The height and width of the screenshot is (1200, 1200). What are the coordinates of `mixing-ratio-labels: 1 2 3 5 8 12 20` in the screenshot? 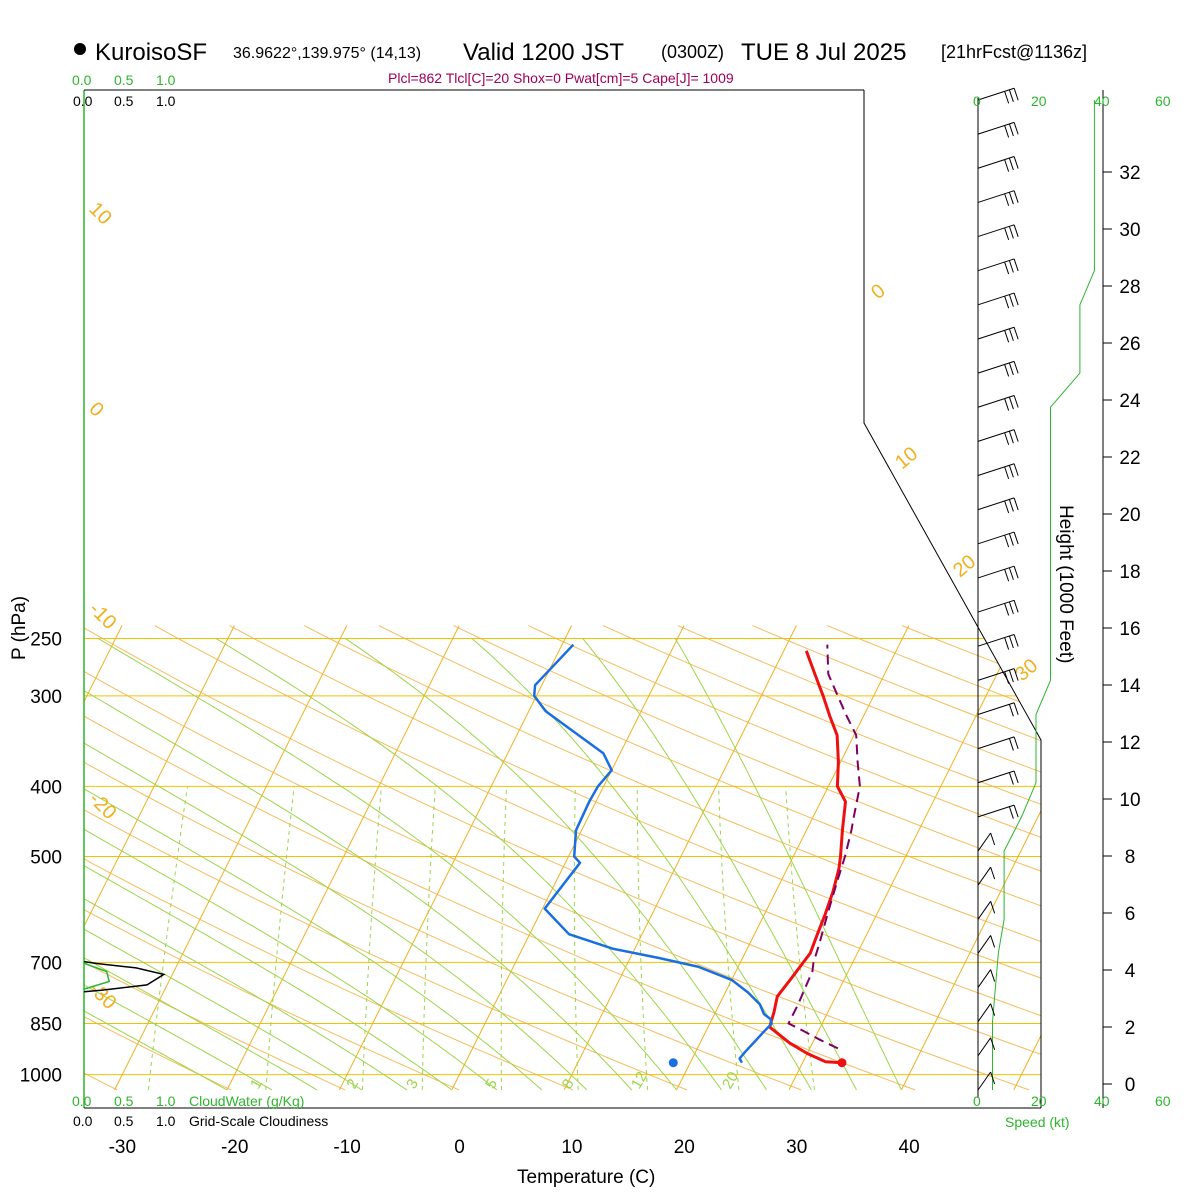 It's located at (494, 1080).